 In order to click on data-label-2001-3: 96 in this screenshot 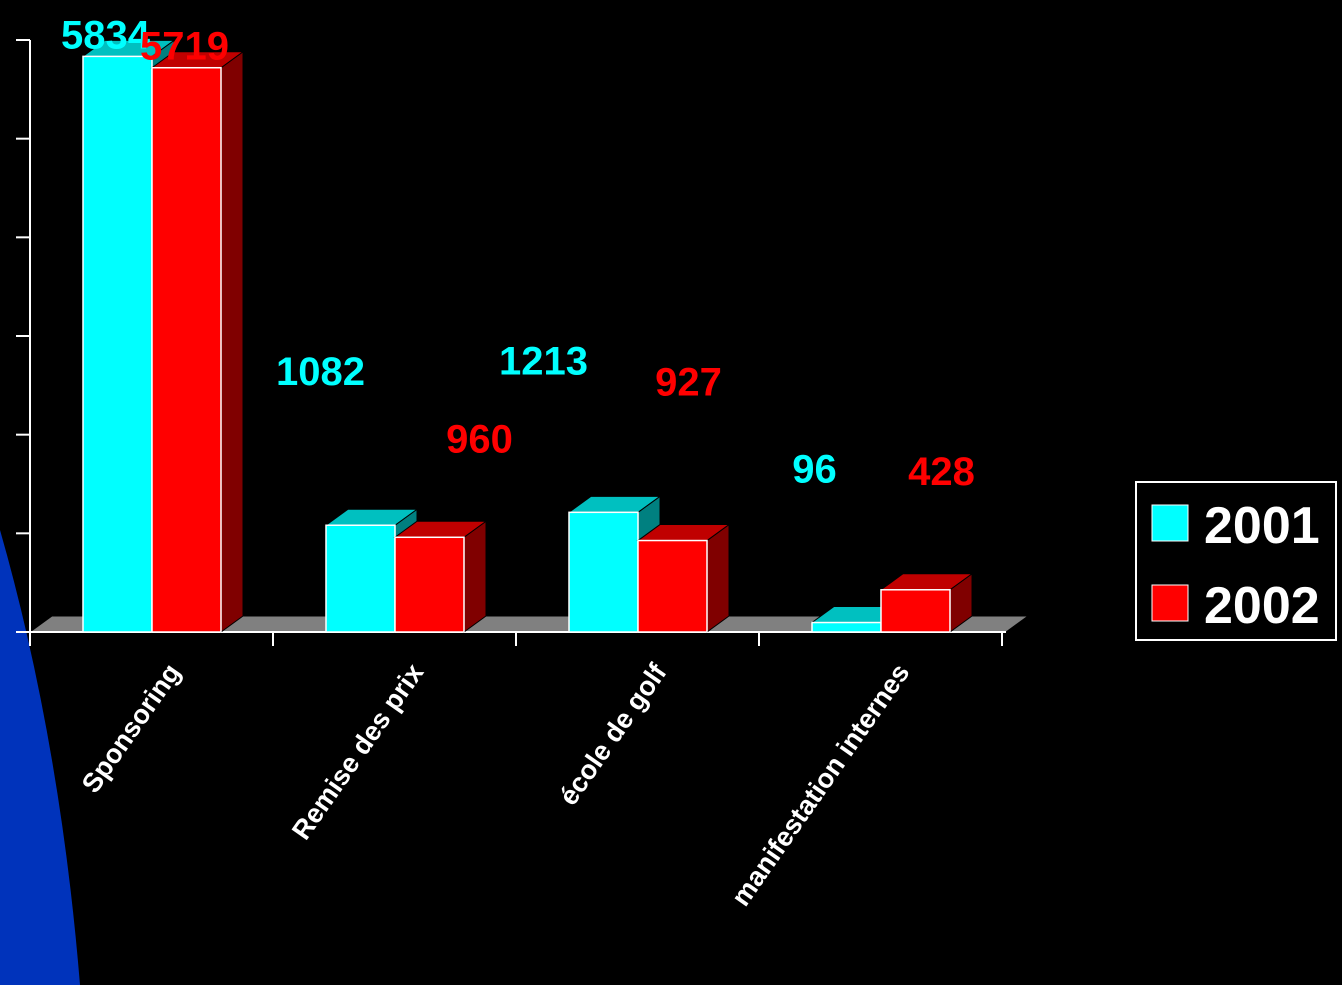, I will do `click(814, 470)`.